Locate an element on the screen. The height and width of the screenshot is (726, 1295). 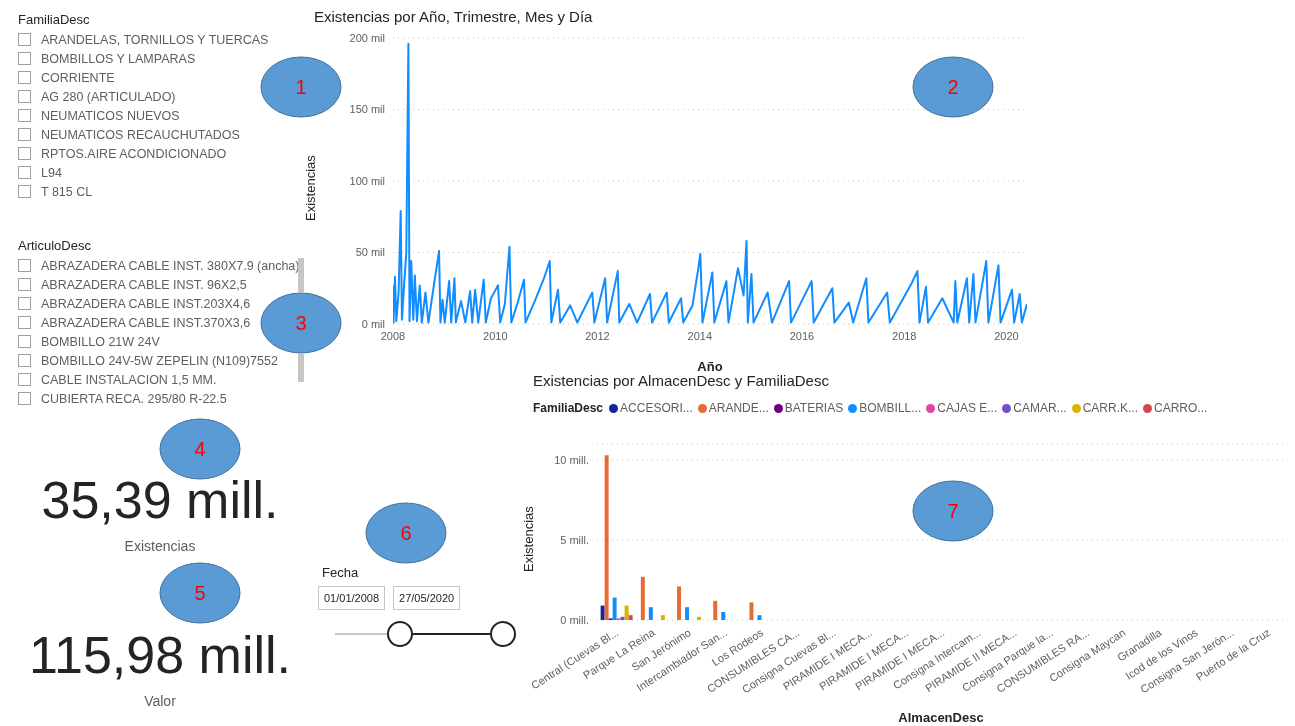
annotation: 2 is located at coordinates (953, 87).